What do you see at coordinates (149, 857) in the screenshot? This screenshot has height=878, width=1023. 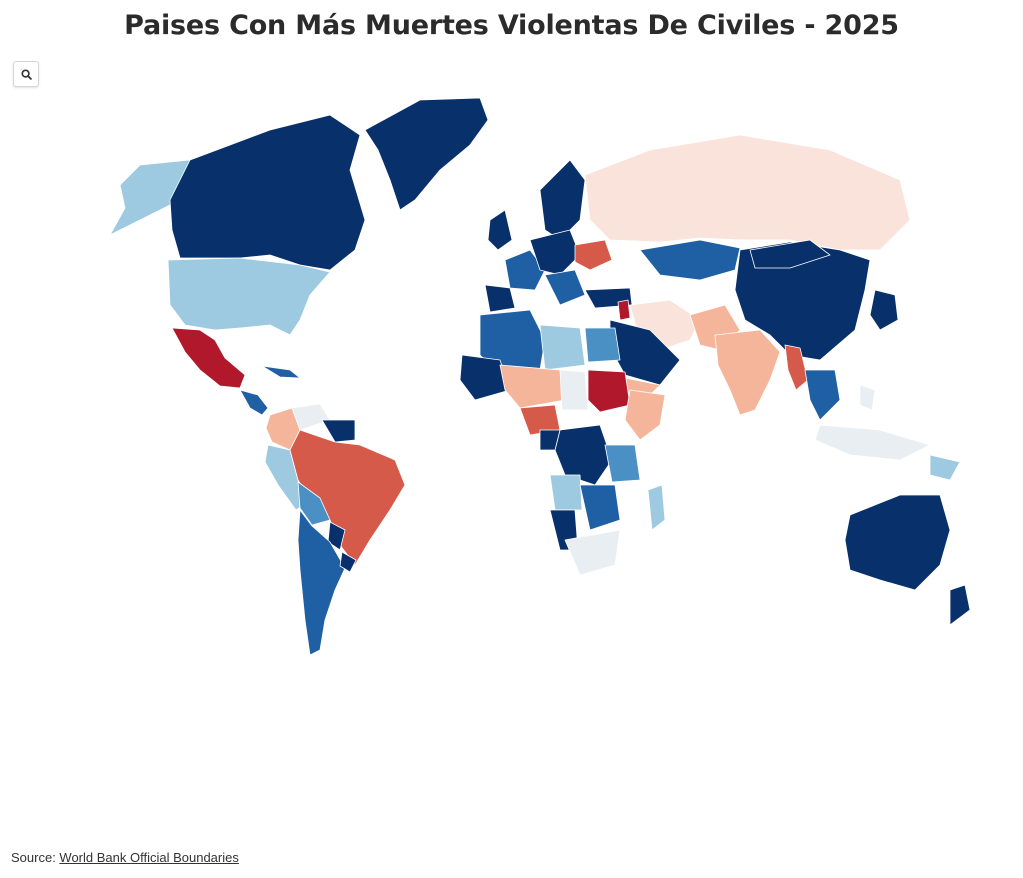 I see `source-link: World Bank Official Boundaries` at bounding box center [149, 857].